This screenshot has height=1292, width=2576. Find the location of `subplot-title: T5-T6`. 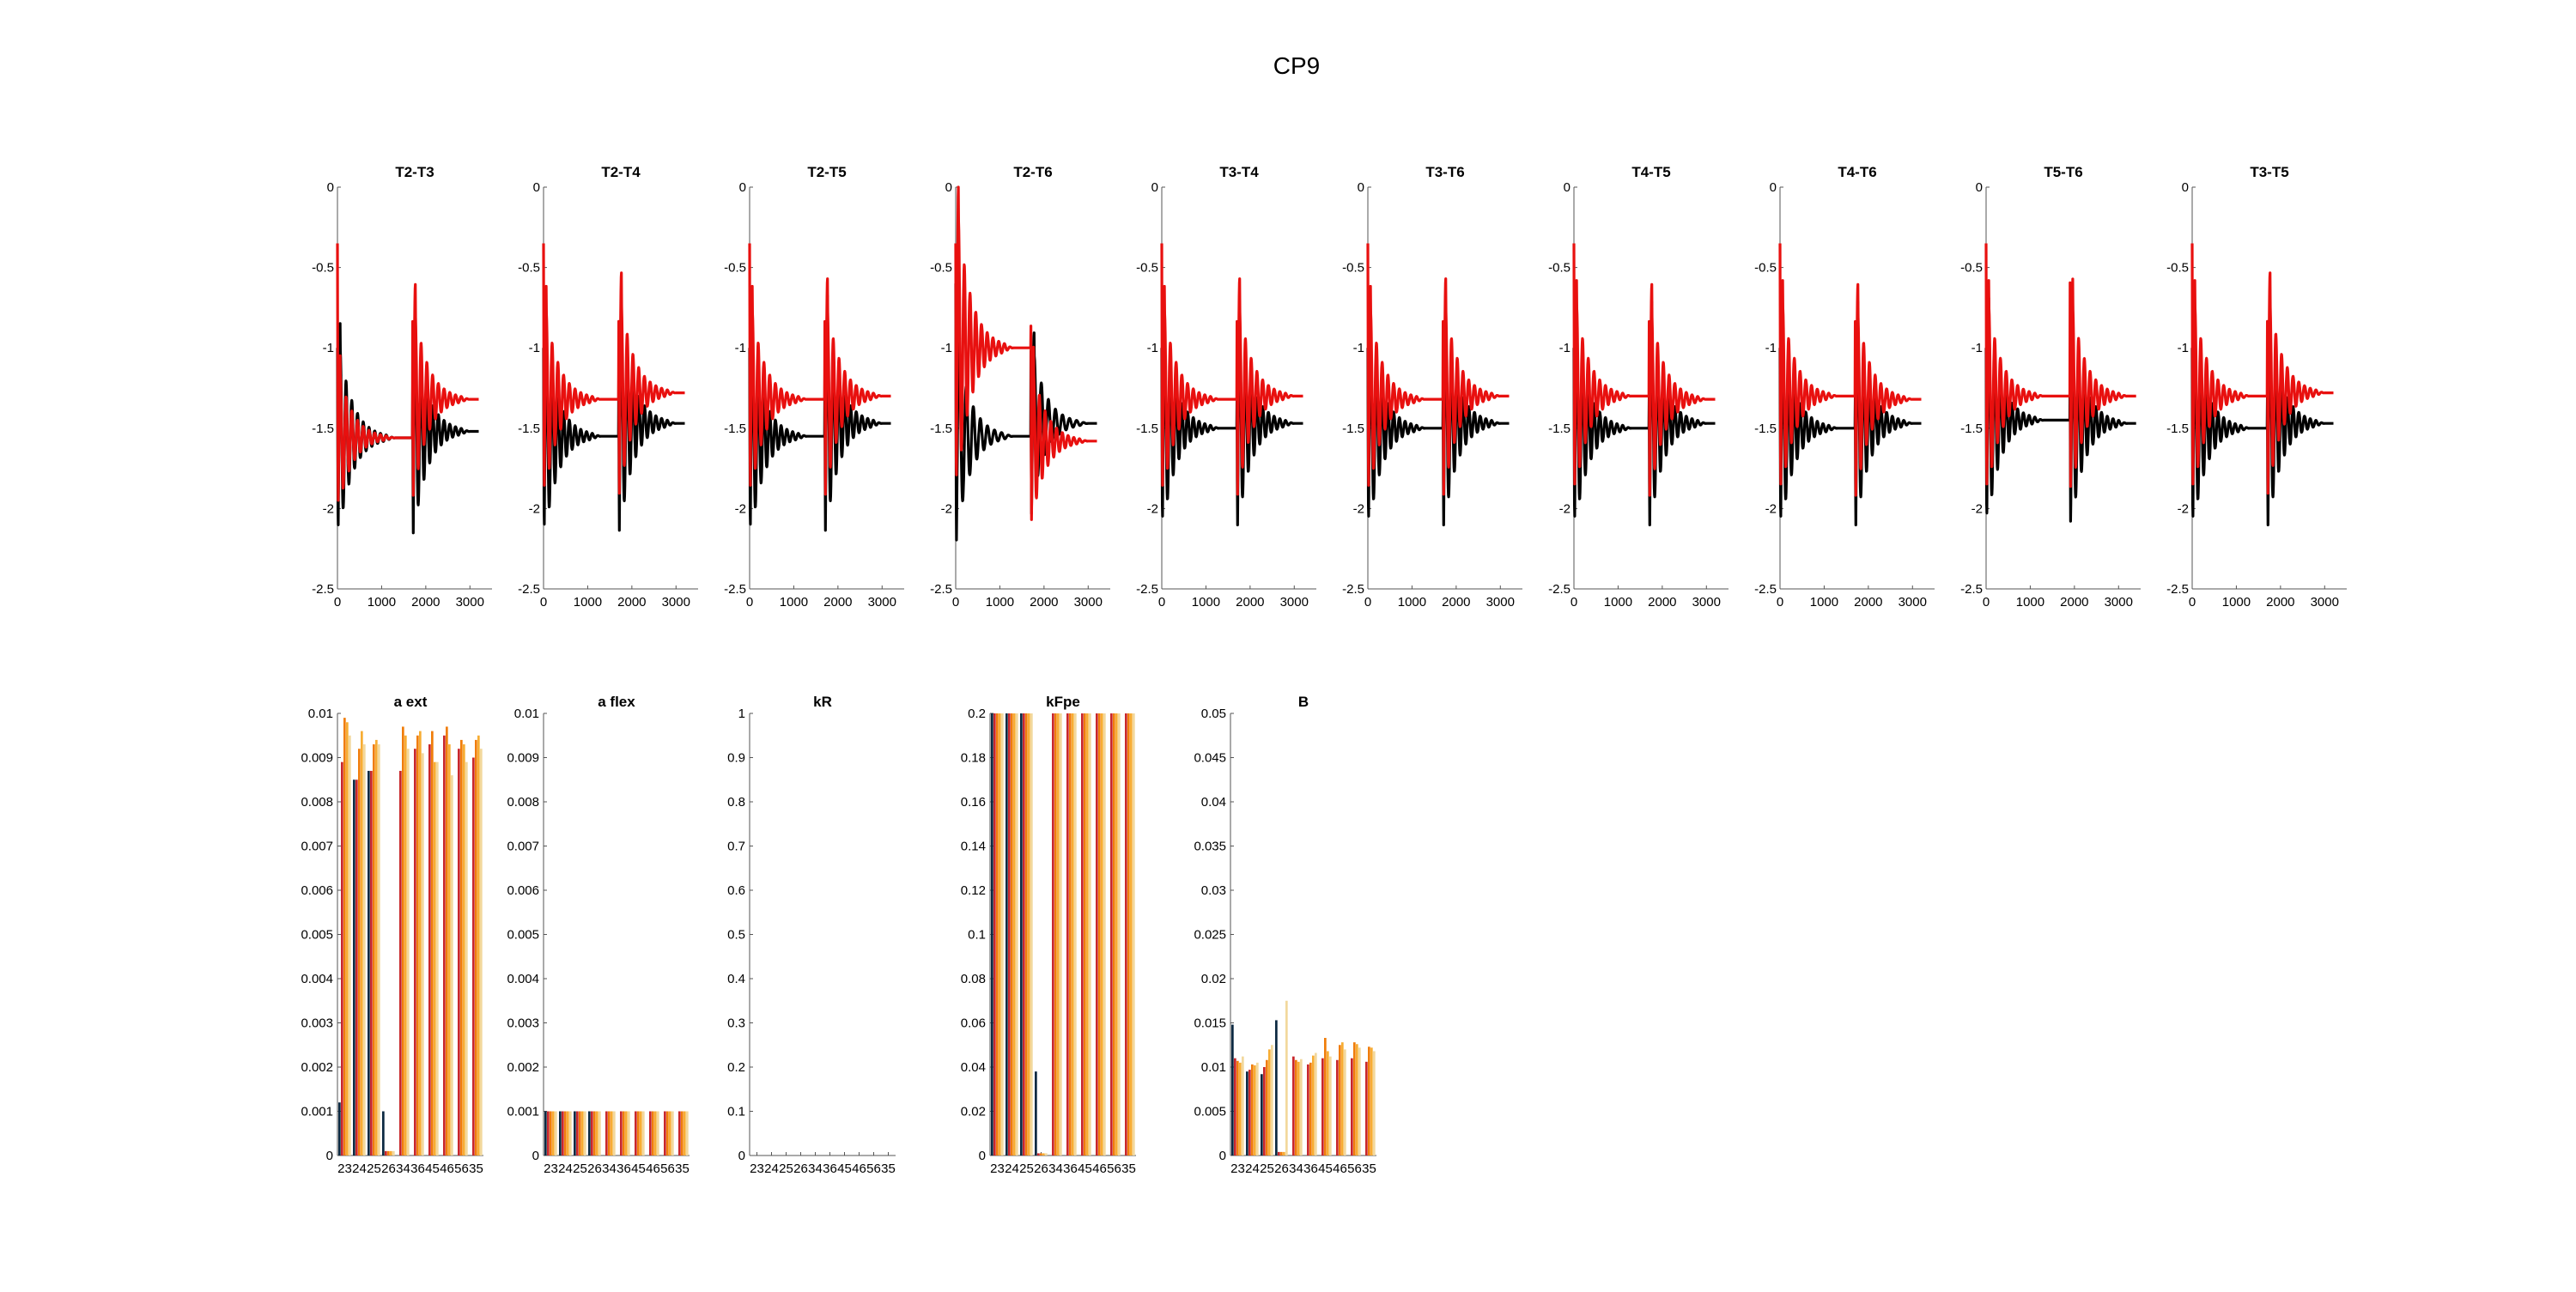

subplot-title: T5-T6 is located at coordinates (2063, 172).